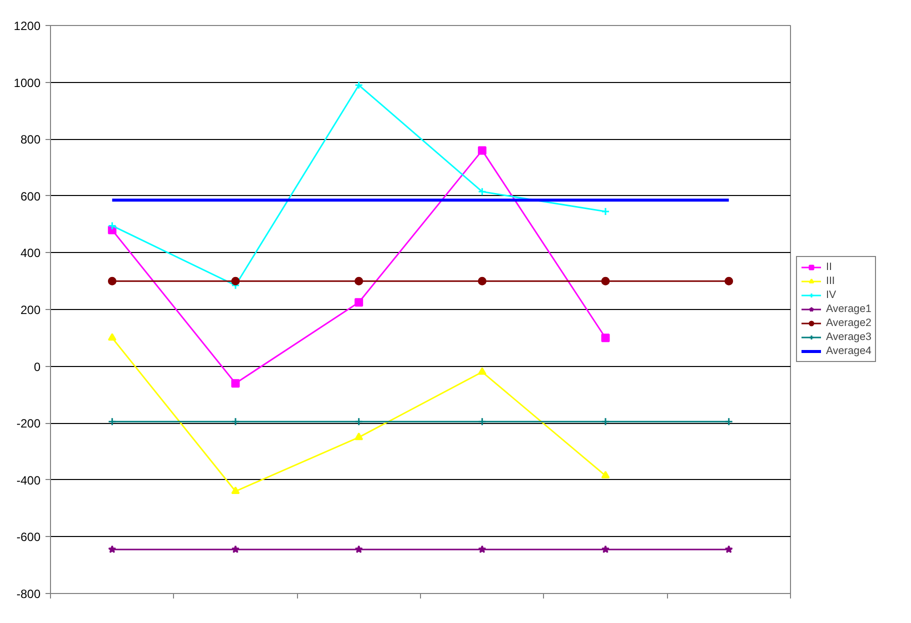 The image size is (911, 623). Describe the element at coordinates (849, 323) in the screenshot. I see `legend-label: Average2` at that location.